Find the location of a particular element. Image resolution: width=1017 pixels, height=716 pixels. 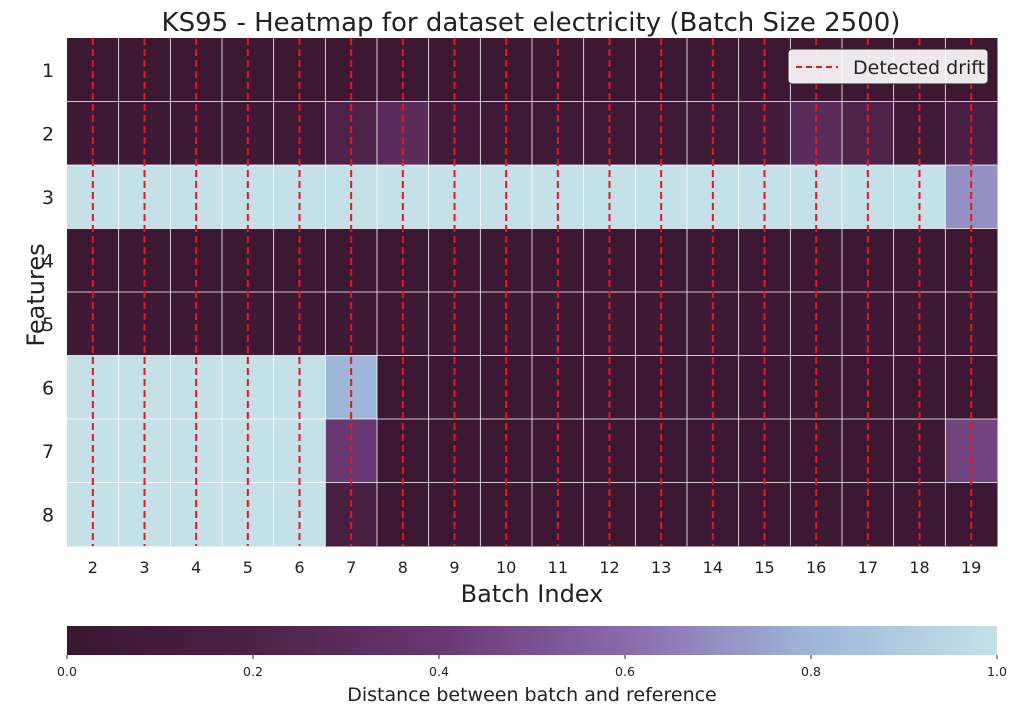

y-tick-label: 7 is located at coordinates (48, 452).